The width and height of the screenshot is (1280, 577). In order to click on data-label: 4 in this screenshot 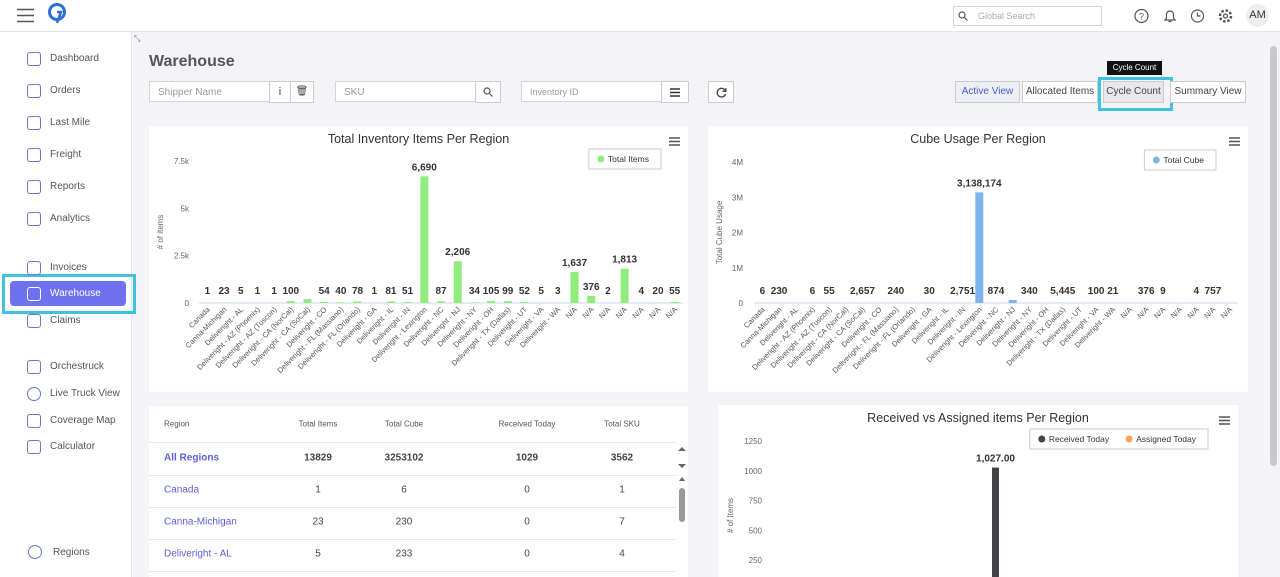, I will do `click(1196, 291)`.